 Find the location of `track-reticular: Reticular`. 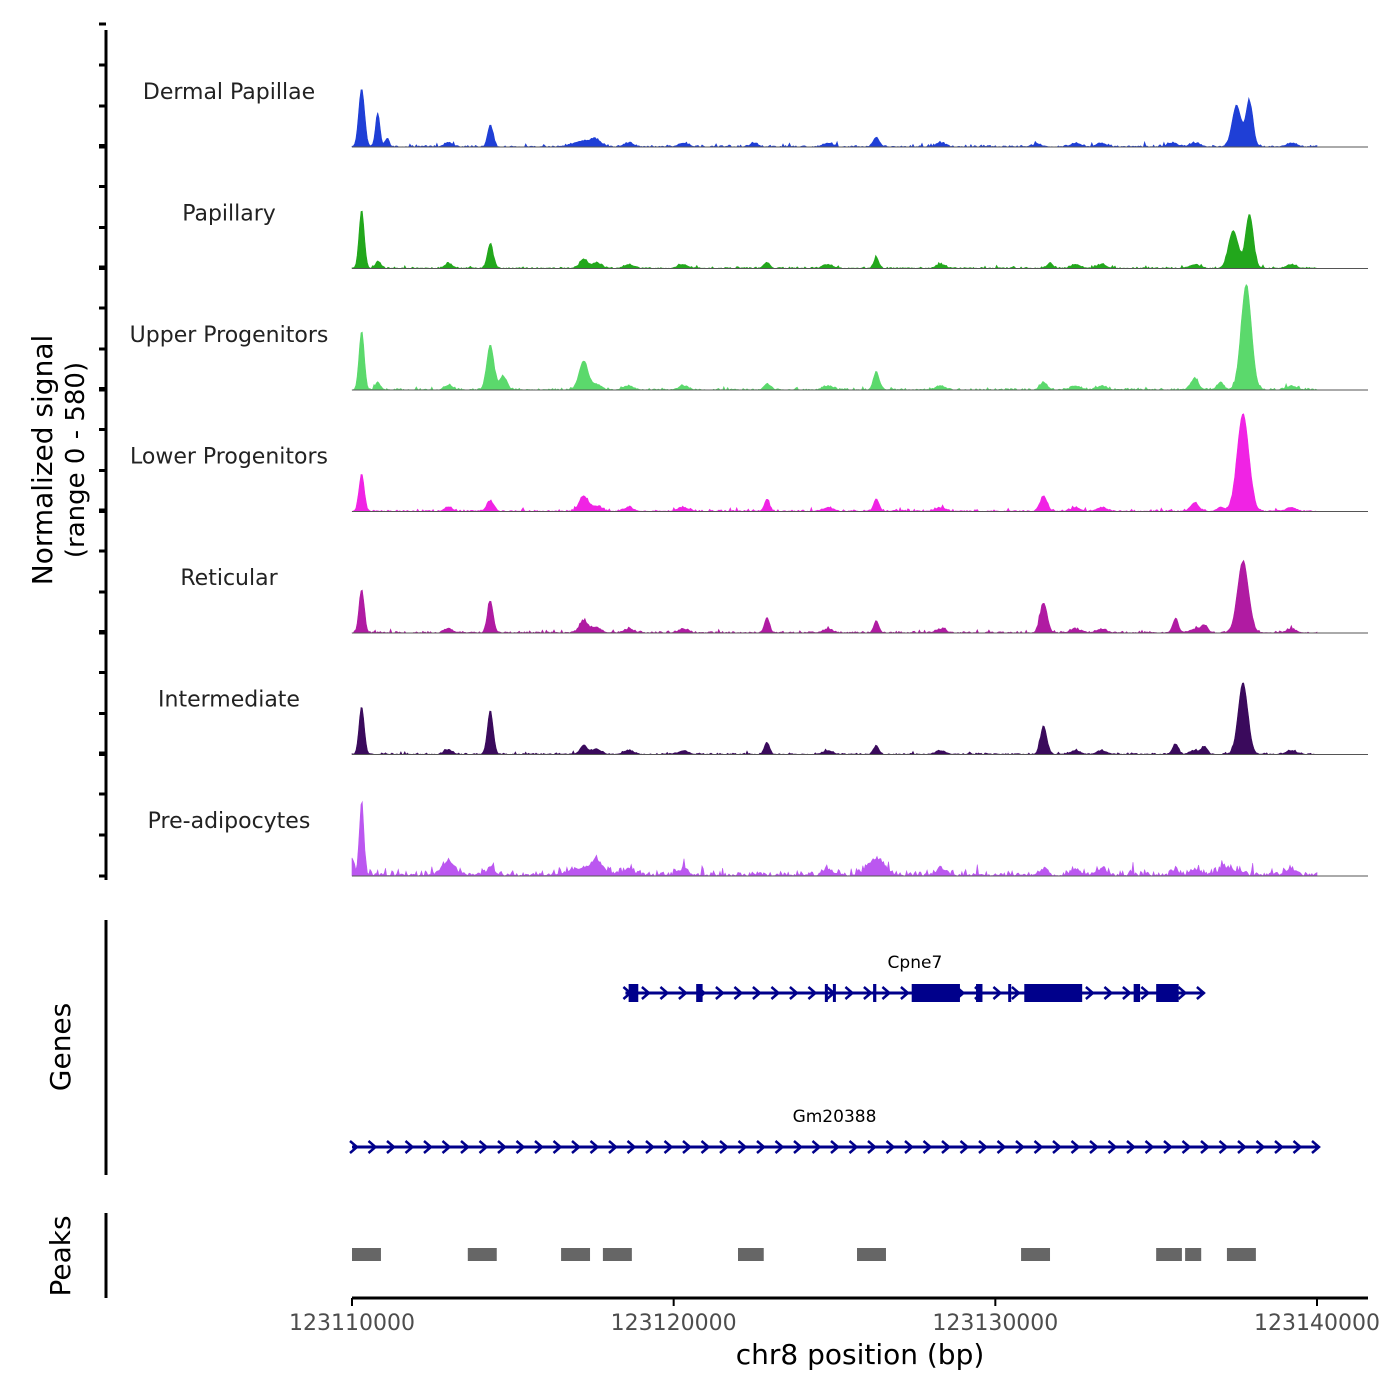

track-reticular: Reticular is located at coordinates (774, 596).